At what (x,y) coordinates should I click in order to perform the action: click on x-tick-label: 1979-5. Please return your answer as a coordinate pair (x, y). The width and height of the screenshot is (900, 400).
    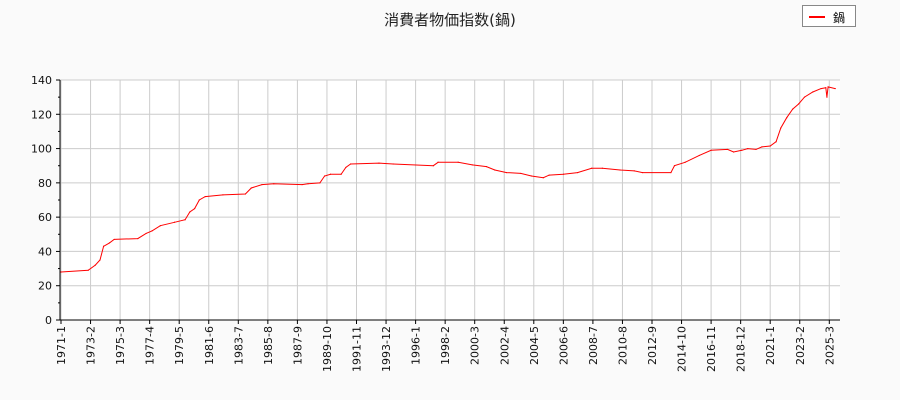
    Looking at the image, I should click on (179, 345).